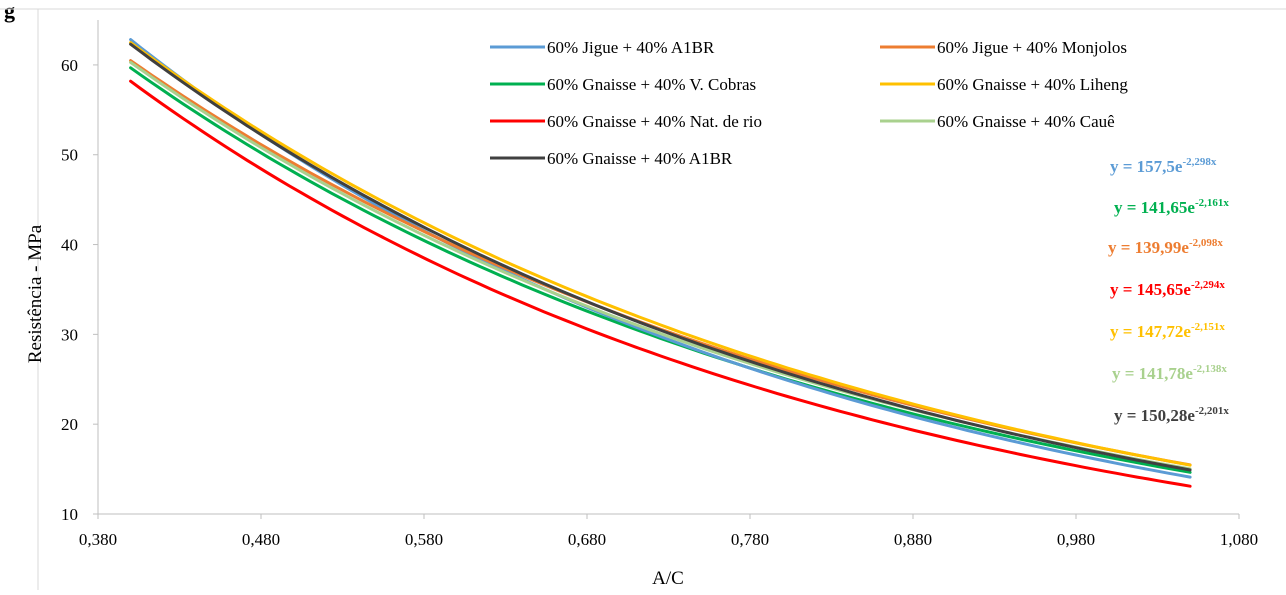  What do you see at coordinates (1076, 539) in the screenshot?
I see `x-tick-label: 0,980` at bounding box center [1076, 539].